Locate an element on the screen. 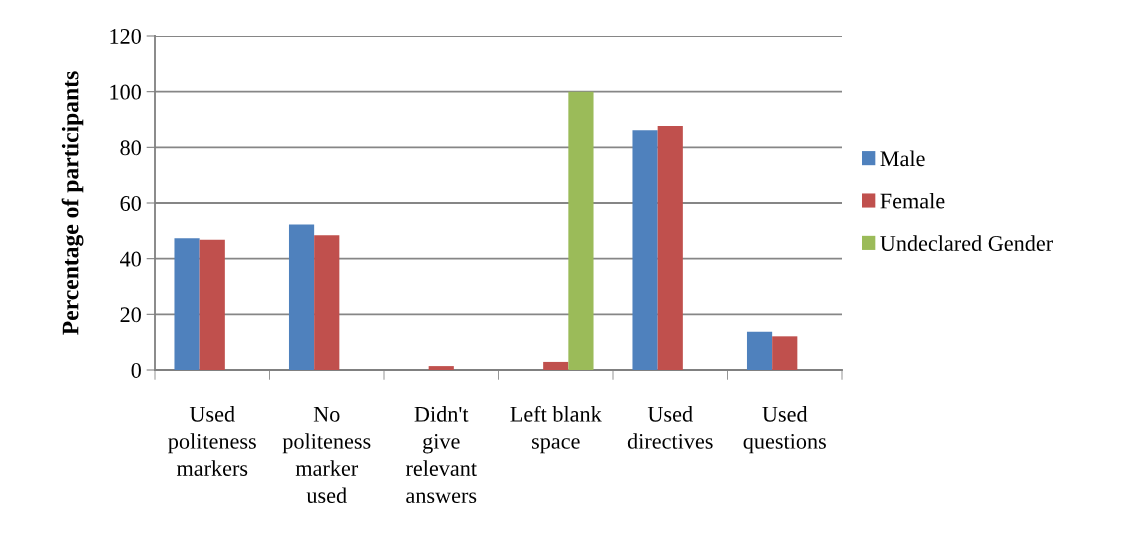  y-axis-title: Percentage of participants is located at coordinates (72, 203).